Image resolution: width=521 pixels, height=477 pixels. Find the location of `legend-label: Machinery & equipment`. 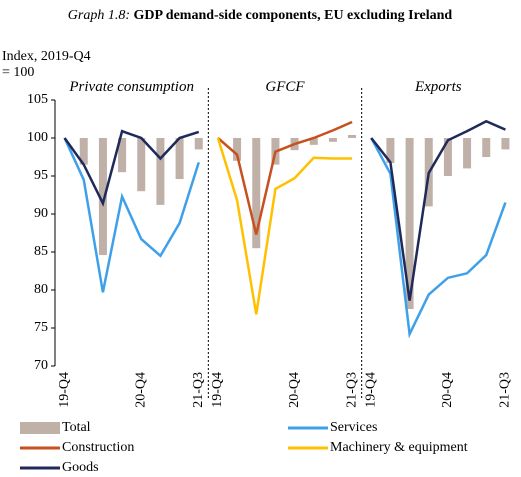

legend-label: Machinery & equipment is located at coordinates (399, 447).